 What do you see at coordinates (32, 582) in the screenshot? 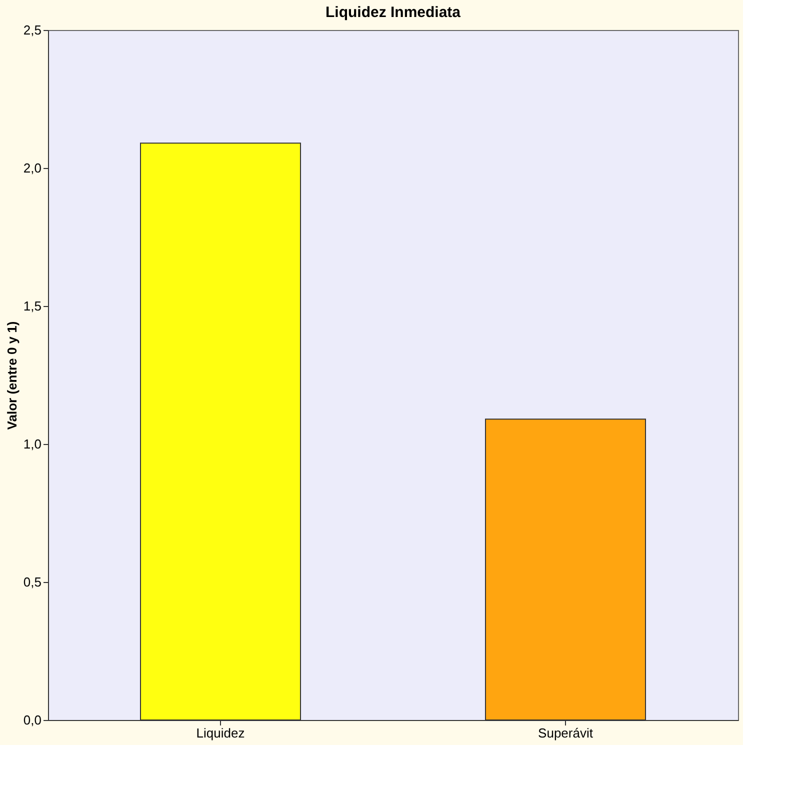
I see `y-tick-label: 0,5` at bounding box center [32, 582].